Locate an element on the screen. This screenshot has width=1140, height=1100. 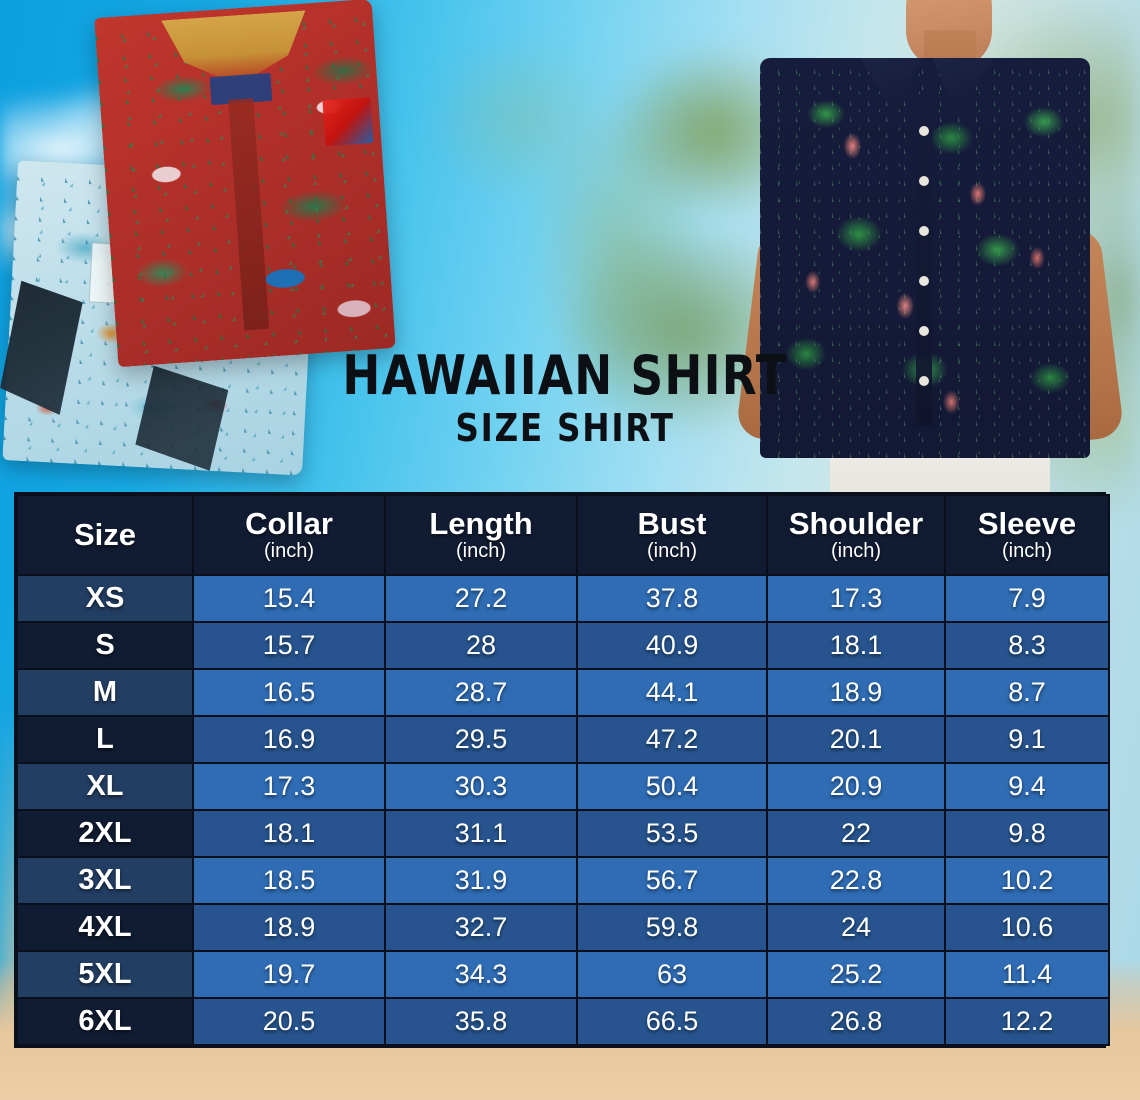
table-row: XL 17.3 30.3 50.4 20.9 9.4 is located at coordinates (563, 786).